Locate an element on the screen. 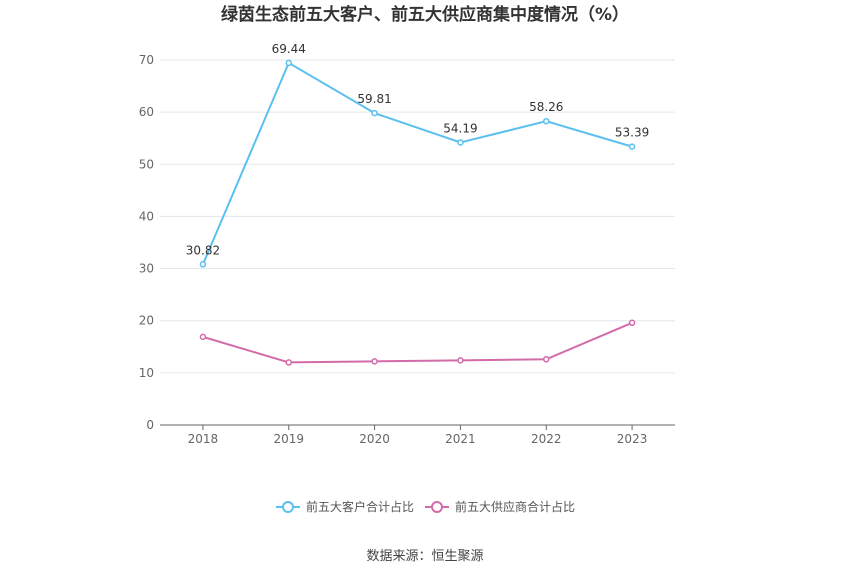  y-tick-label: 70 is located at coordinates (146, 60).